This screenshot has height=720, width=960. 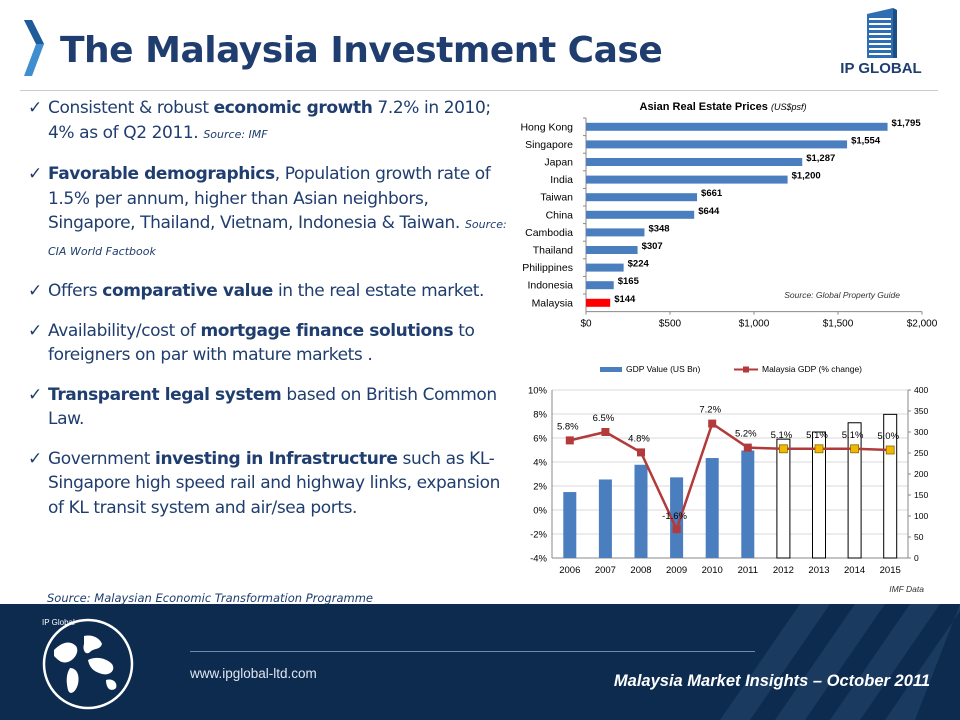 What do you see at coordinates (235, 134) in the screenshot?
I see `bullet-source: Source: IMF` at bounding box center [235, 134].